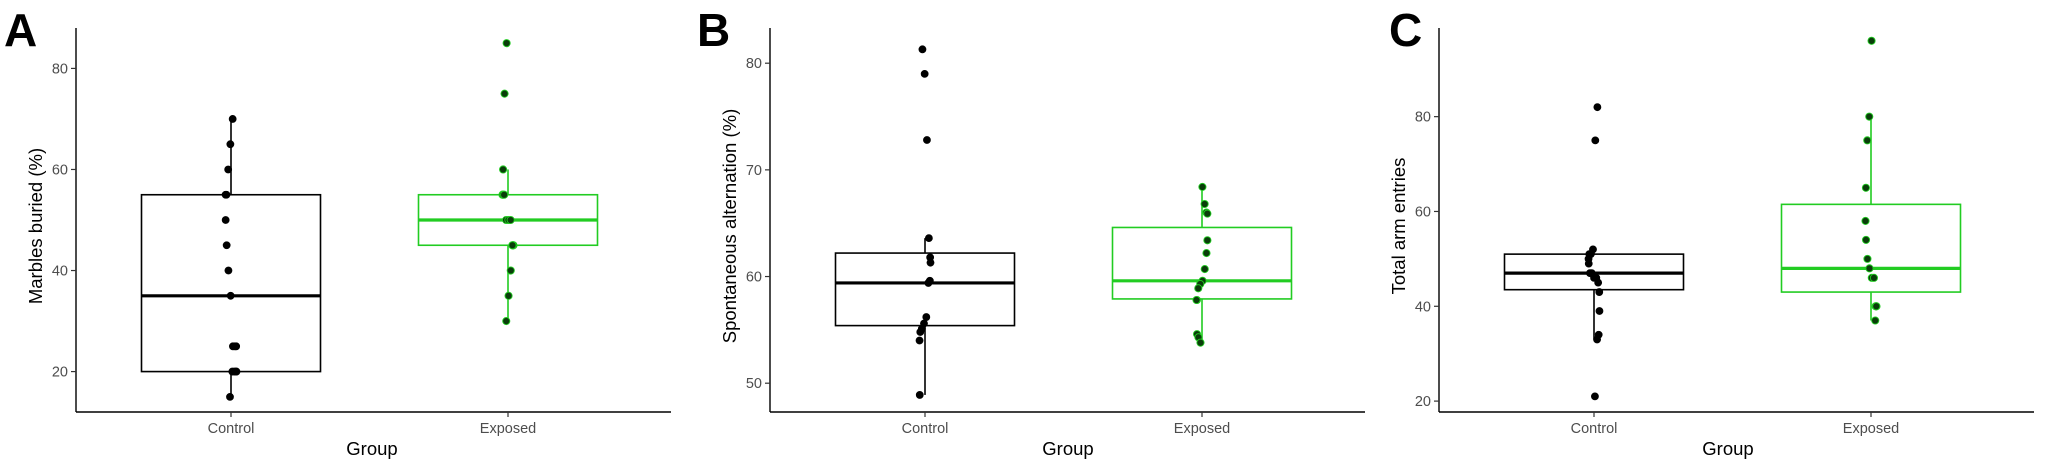 Image resolution: width=2046 pixels, height=470 pixels. What do you see at coordinates (508, 182) in the screenshot?
I see `boxplot-exposed-a` at bounding box center [508, 182].